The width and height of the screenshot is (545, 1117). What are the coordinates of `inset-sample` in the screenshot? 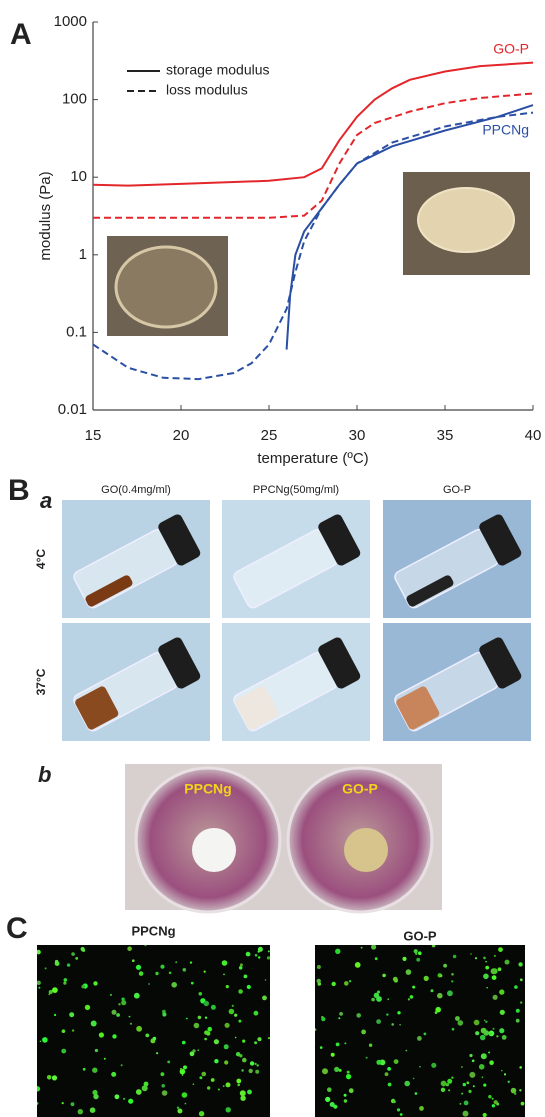 It's located at (466, 220).